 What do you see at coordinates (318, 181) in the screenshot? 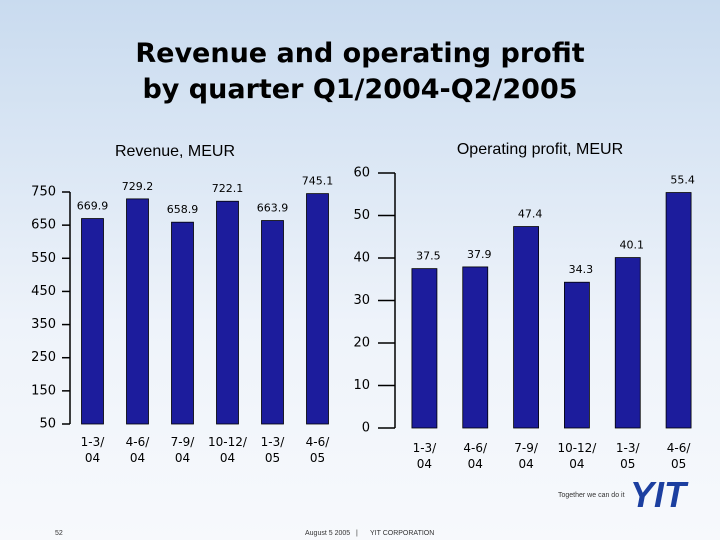
I see `value-label: 745.1` at bounding box center [318, 181].